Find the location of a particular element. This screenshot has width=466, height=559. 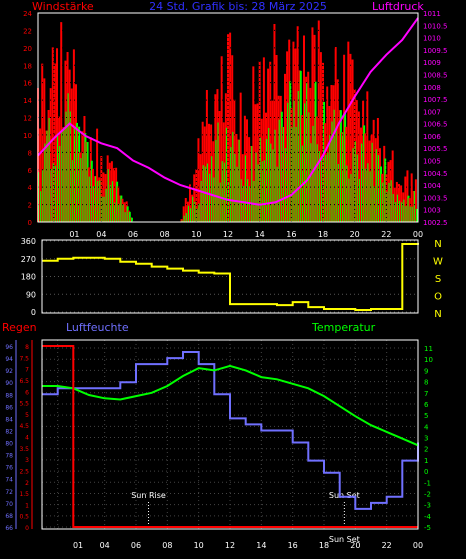

pressure-tick-label: 1005 is located at coordinates (432, 162).